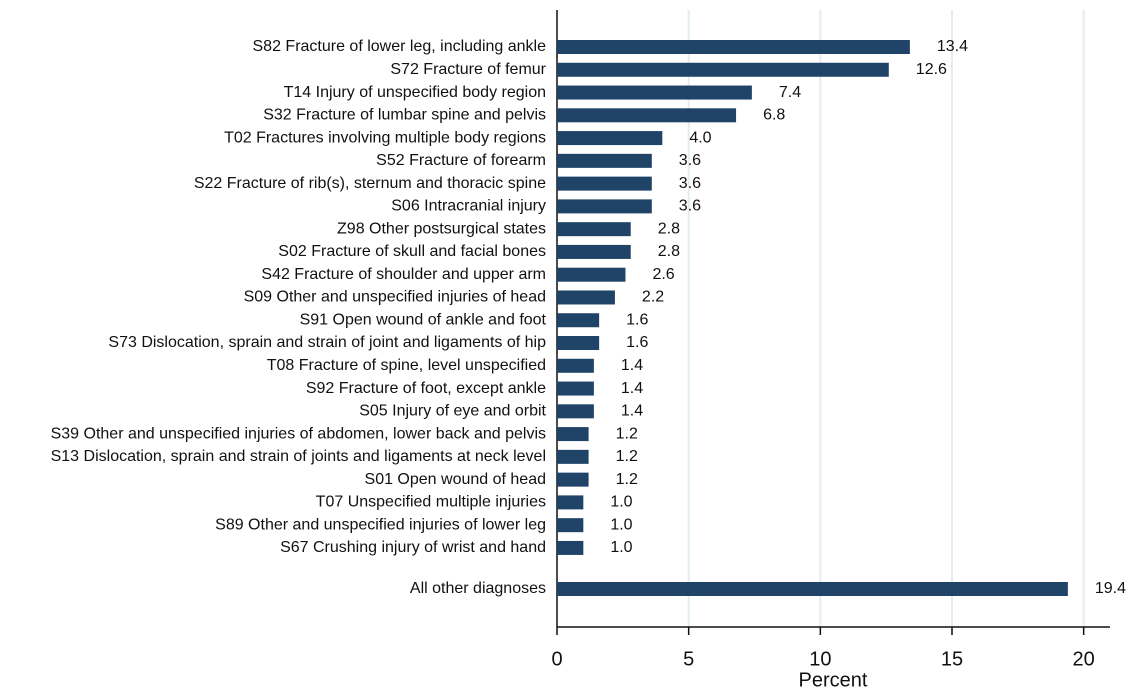 The width and height of the screenshot is (1141, 694). Describe the element at coordinates (426, 388) in the screenshot. I see `y-tick-label: S92 Fracture of foot, except ankle` at that location.